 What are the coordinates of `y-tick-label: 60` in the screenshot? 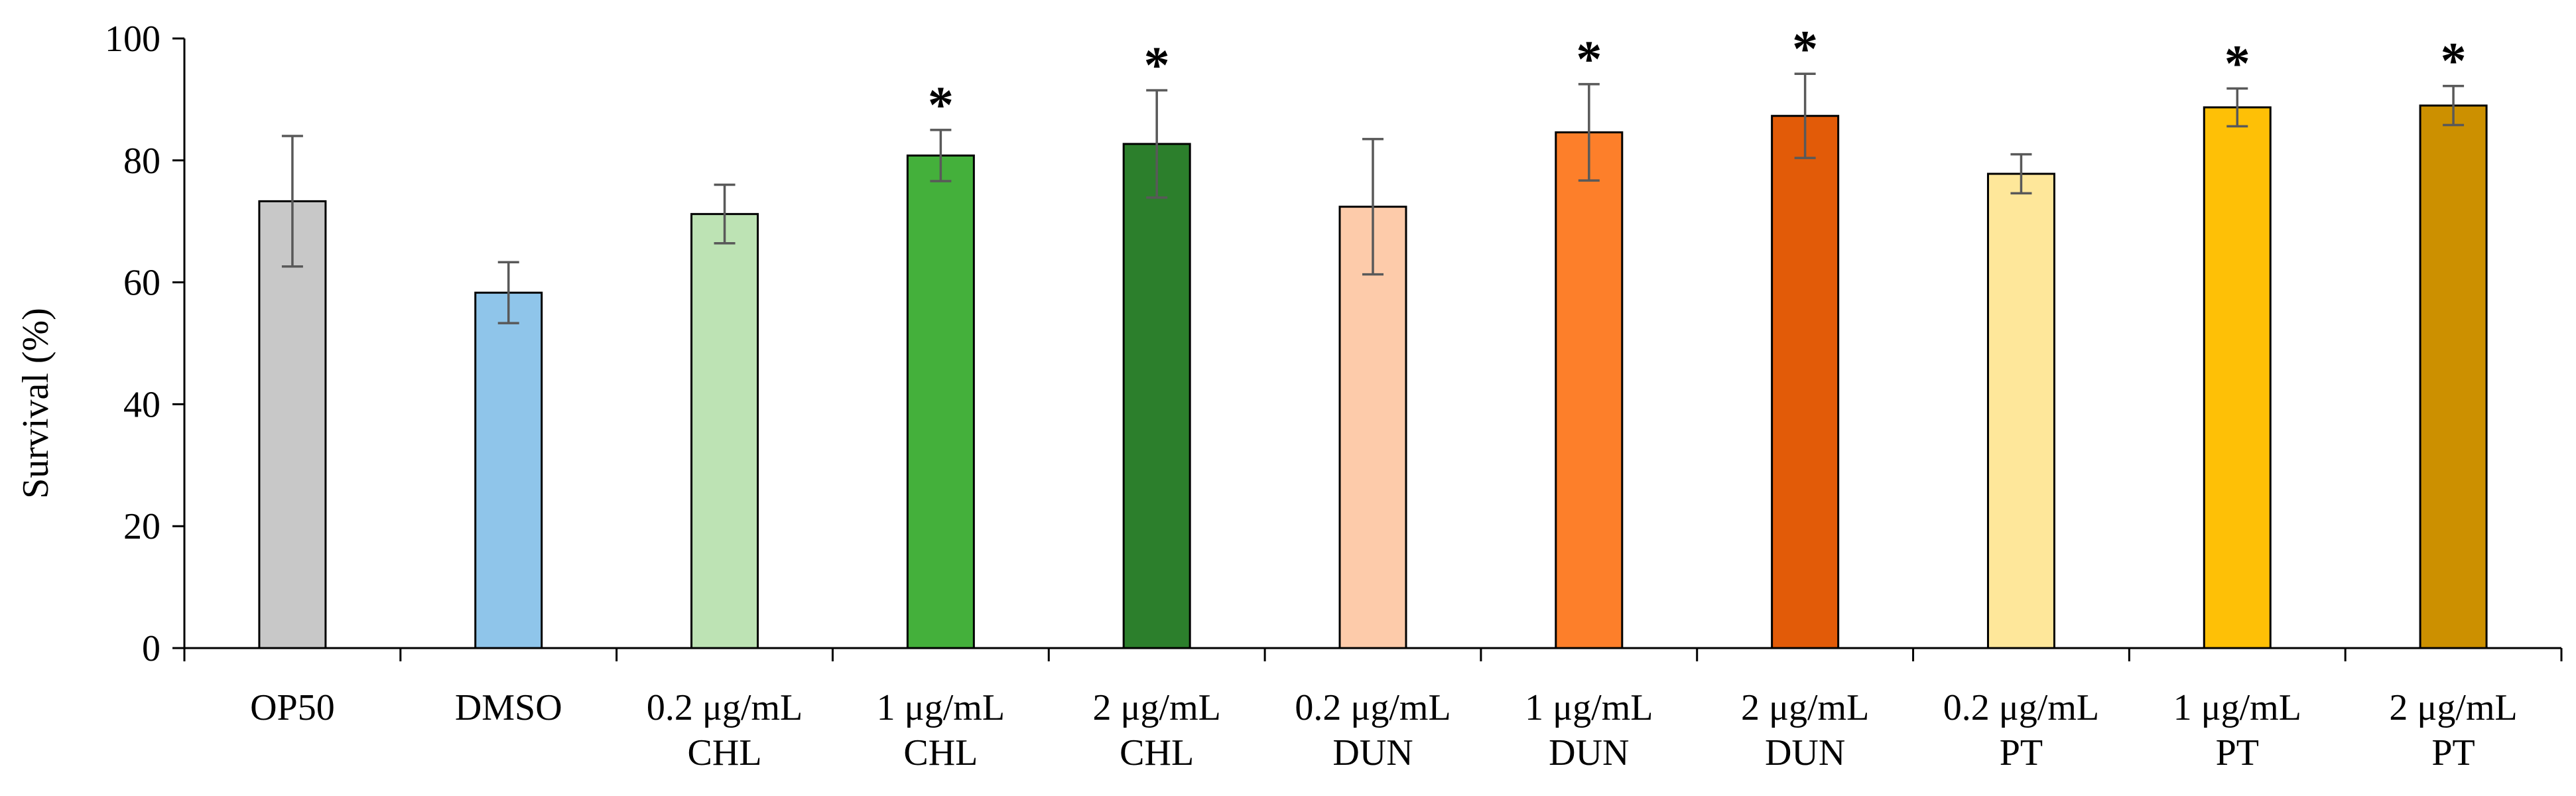 It's located at (142, 283).